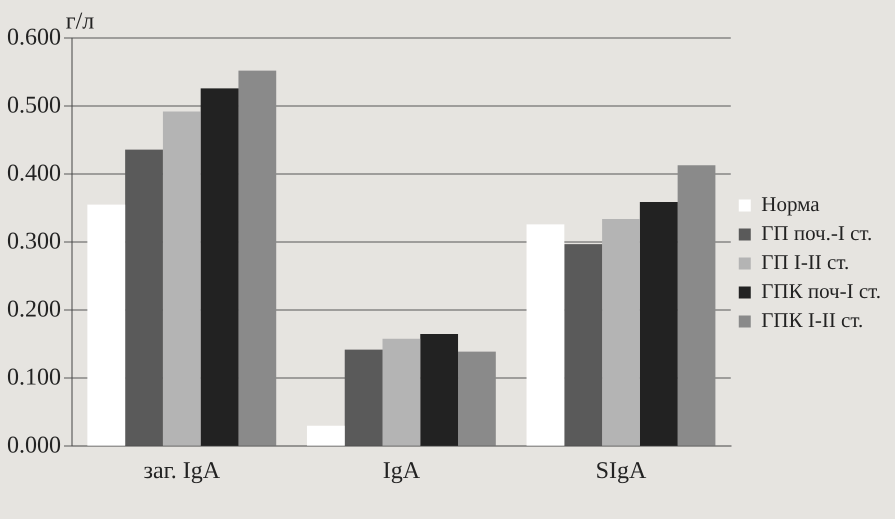 The width and height of the screenshot is (895, 519). I want to click on y-tick-label: 0.400, so click(34, 173).